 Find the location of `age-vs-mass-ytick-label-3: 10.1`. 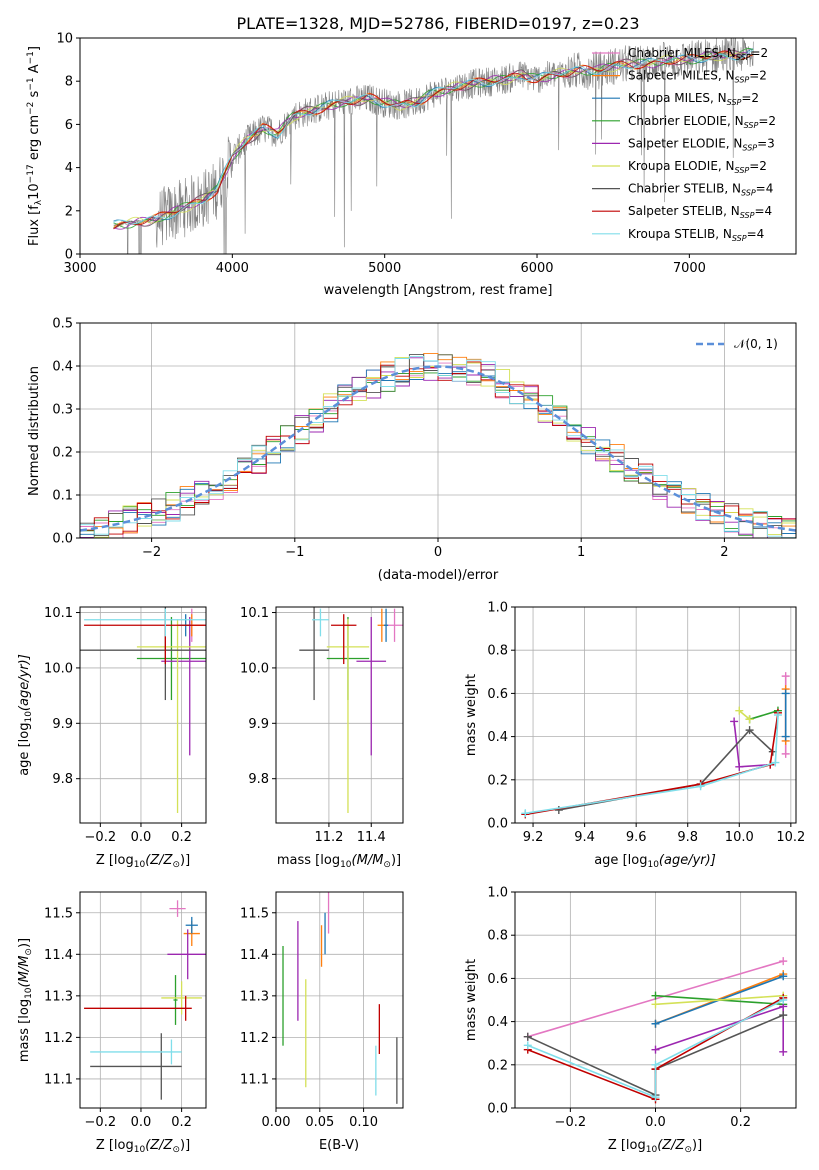

age-vs-mass-ytick-label-3: 10.1 is located at coordinates (254, 613).